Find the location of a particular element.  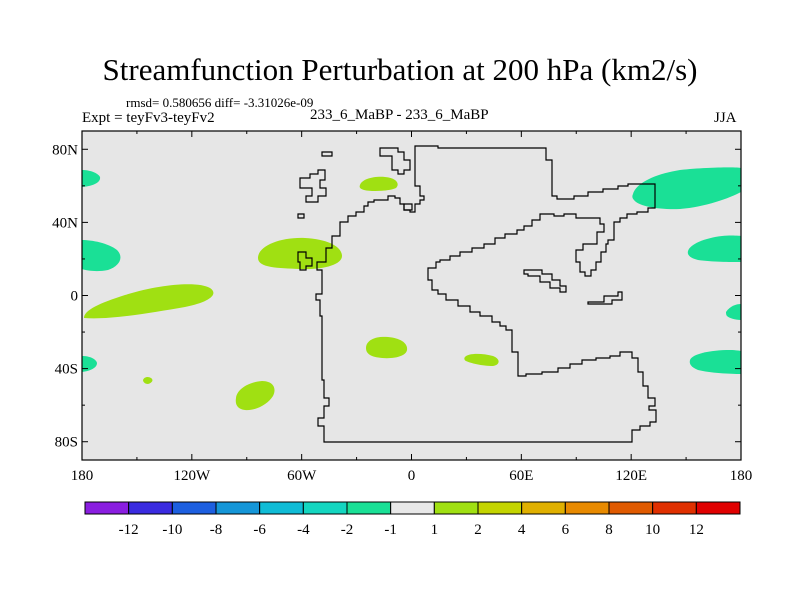

season-label: JJA is located at coordinates (725, 118).